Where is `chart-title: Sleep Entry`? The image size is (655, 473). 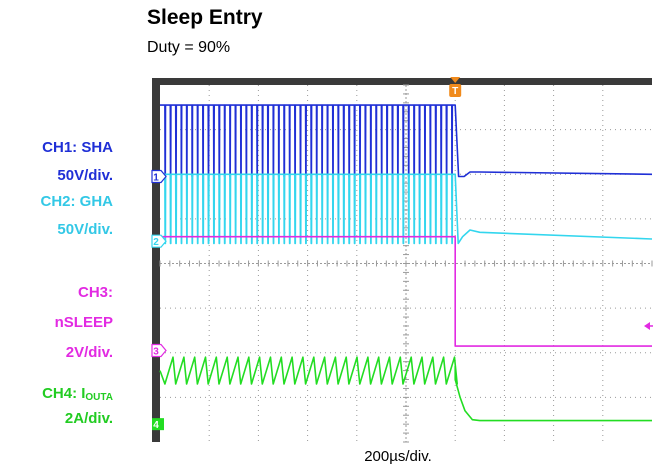
chart-title: Sleep Entry is located at coordinates (205, 17).